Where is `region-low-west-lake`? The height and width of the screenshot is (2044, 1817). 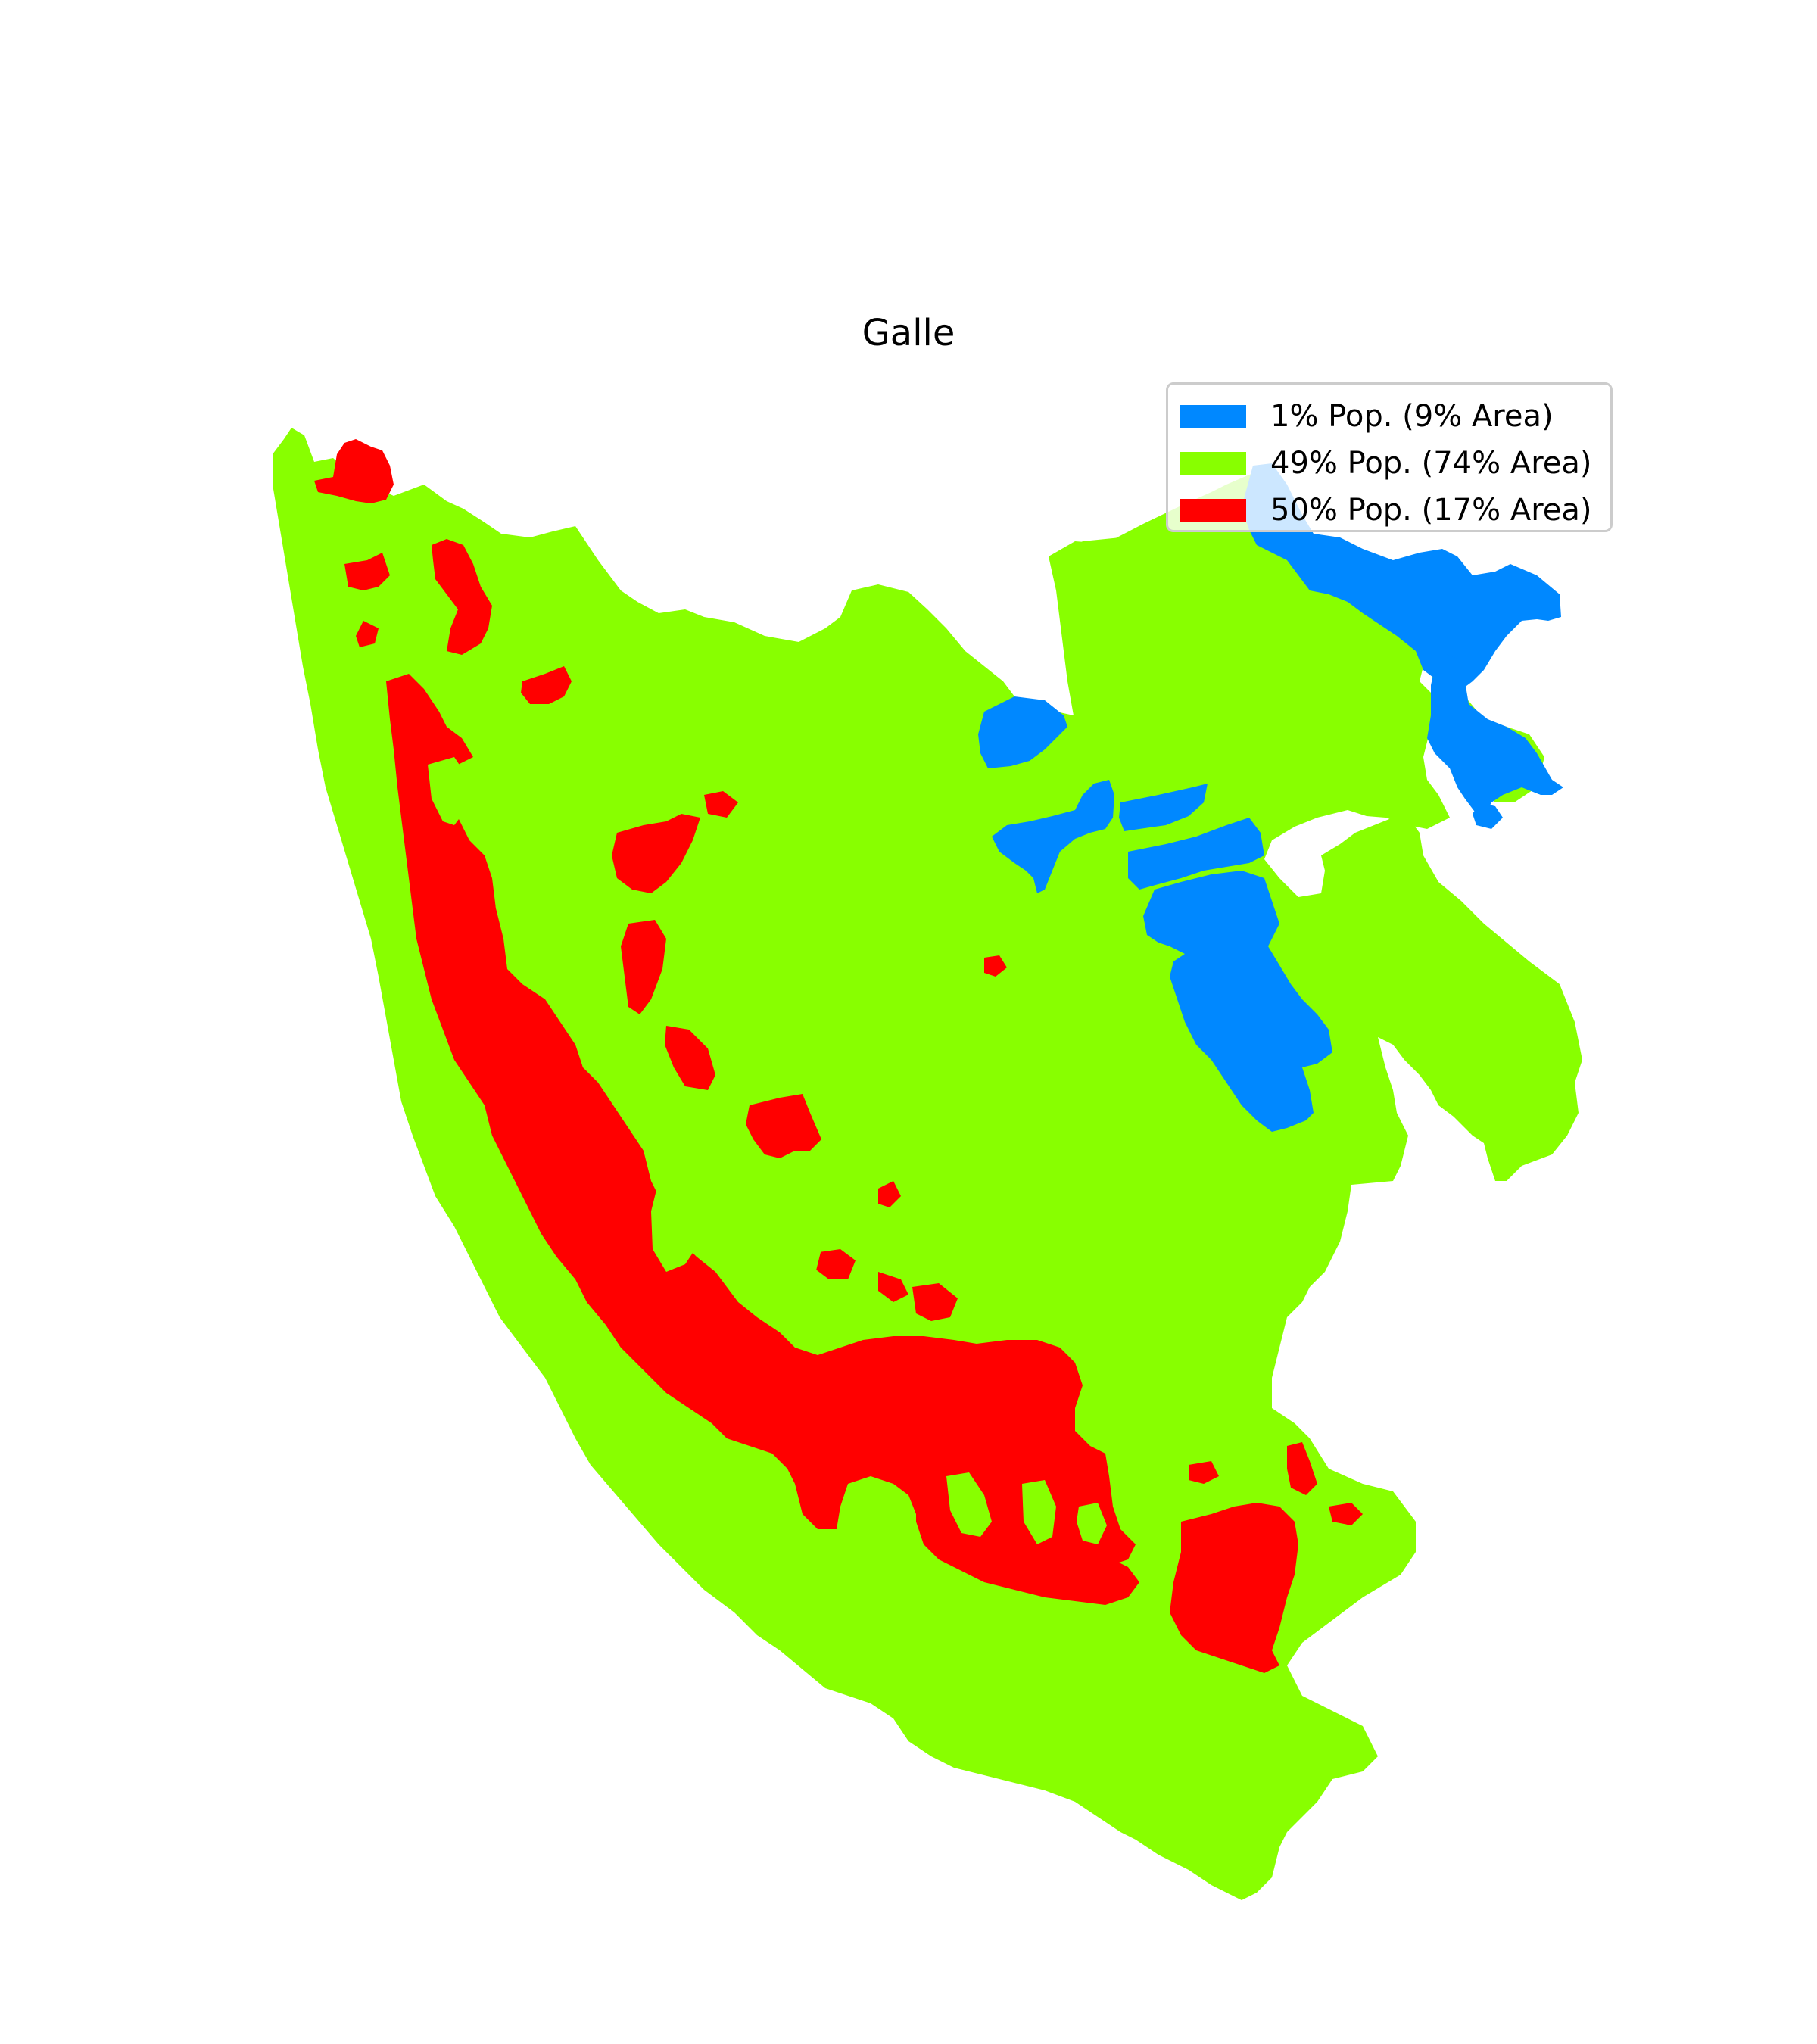 region-low-west-lake is located at coordinates (1022, 732).